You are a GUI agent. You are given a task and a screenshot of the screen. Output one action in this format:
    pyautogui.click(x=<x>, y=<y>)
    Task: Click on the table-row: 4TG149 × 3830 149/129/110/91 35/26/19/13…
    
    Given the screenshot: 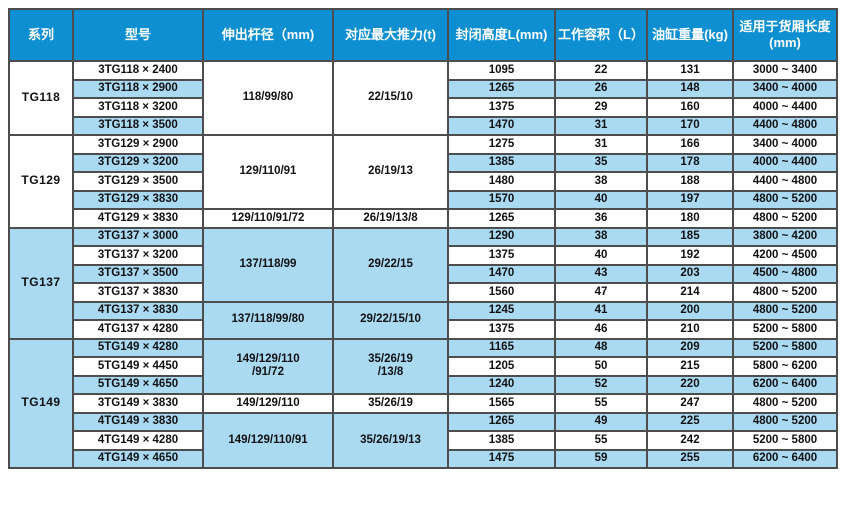 What is the action you would take?
    pyautogui.click(x=423, y=440)
    